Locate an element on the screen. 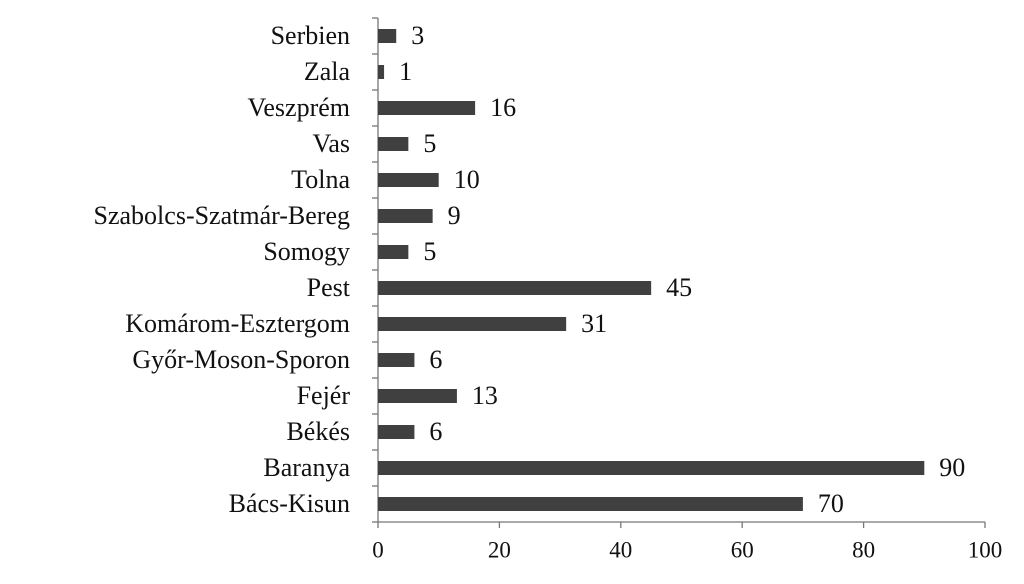  value-label: 13 is located at coordinates (485, 395).